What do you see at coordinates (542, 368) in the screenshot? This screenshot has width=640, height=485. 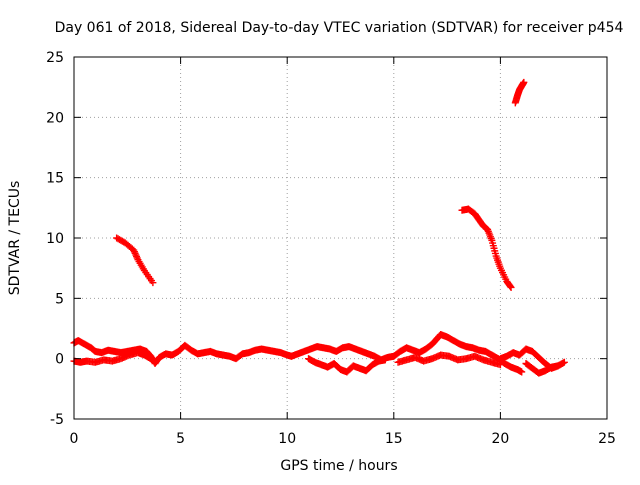 I see `series-track-k` at bounding box center [542, 368].